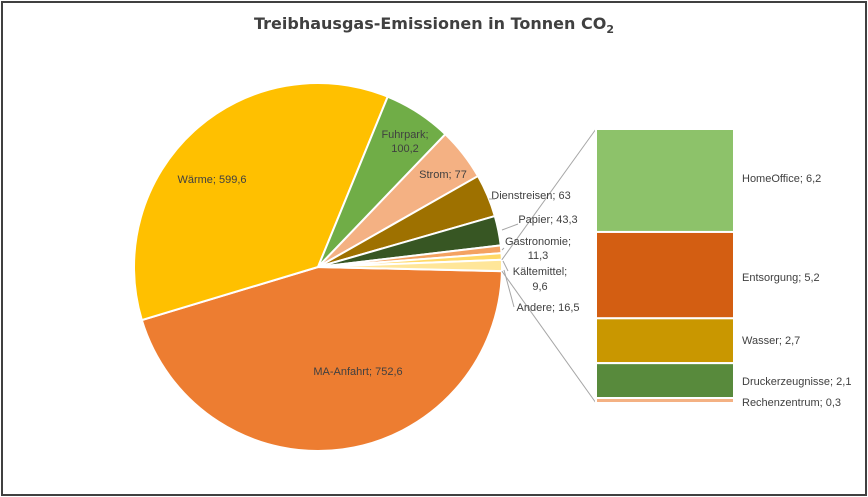 This screenshot has height=497, width=868. Describe the element at coordinates (531, 196) in the screenshot. I see `label-dienstreisen: Dienstreisen; 63` at that location.